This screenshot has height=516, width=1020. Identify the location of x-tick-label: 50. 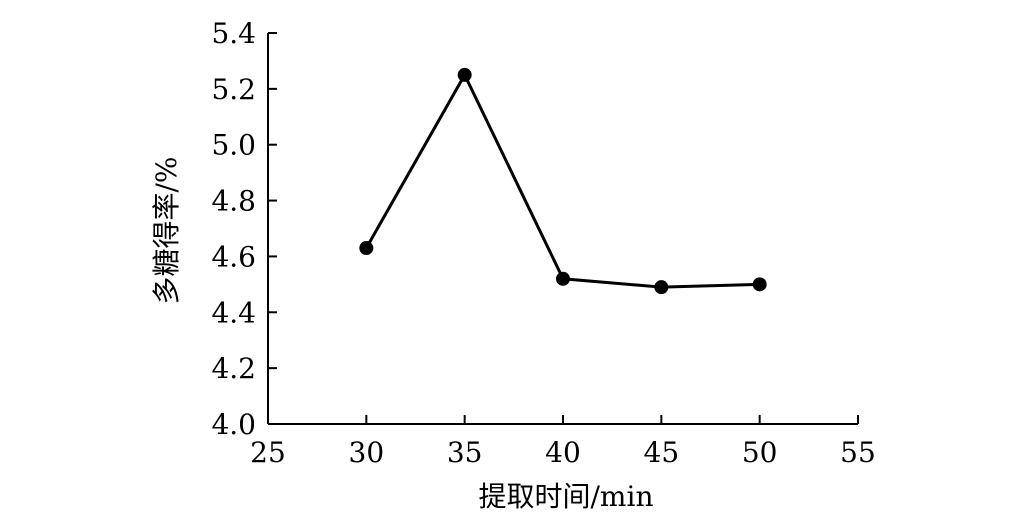
(760, 452).